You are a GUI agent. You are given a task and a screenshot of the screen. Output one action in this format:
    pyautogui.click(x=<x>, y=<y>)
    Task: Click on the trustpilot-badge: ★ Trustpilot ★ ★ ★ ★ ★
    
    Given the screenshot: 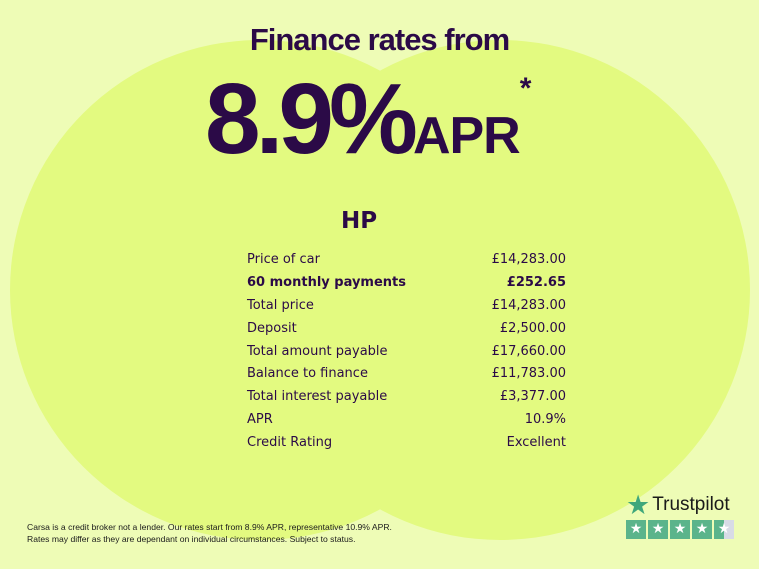 What is the action you would take?
    pyautogui.click(x=680, y=514)
    